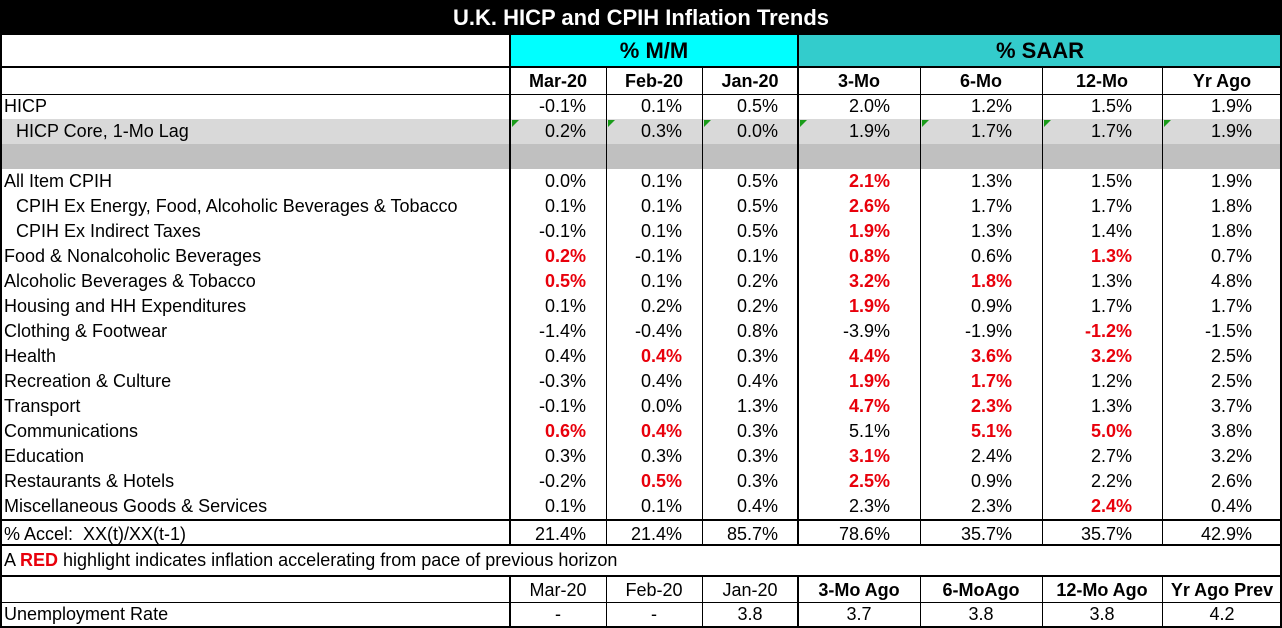 The image size is (1282, 628). Describe the element at coordinates (991, 106) in the screenshot. I see `value-cell: 1.2%` at that location.